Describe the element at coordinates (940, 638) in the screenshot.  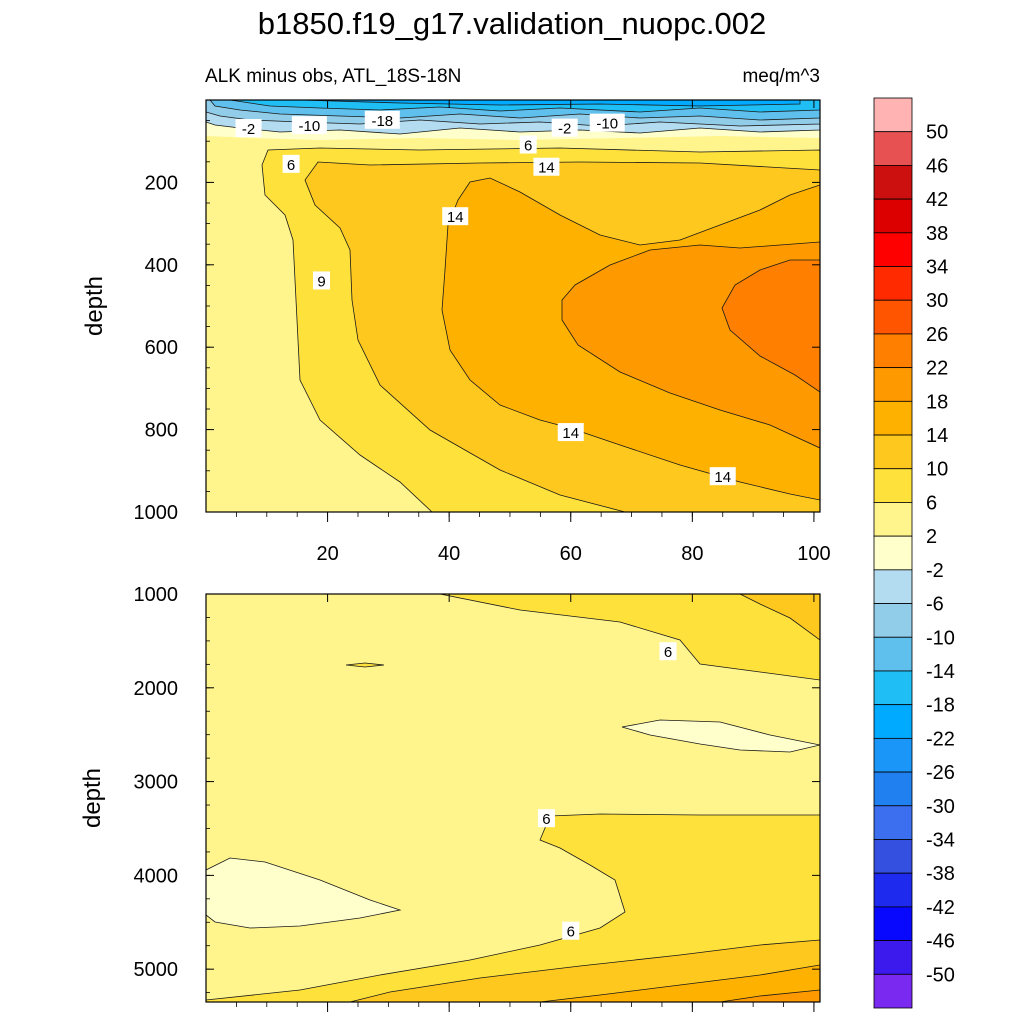
I see `colorbar-level-label: -10` at that location.